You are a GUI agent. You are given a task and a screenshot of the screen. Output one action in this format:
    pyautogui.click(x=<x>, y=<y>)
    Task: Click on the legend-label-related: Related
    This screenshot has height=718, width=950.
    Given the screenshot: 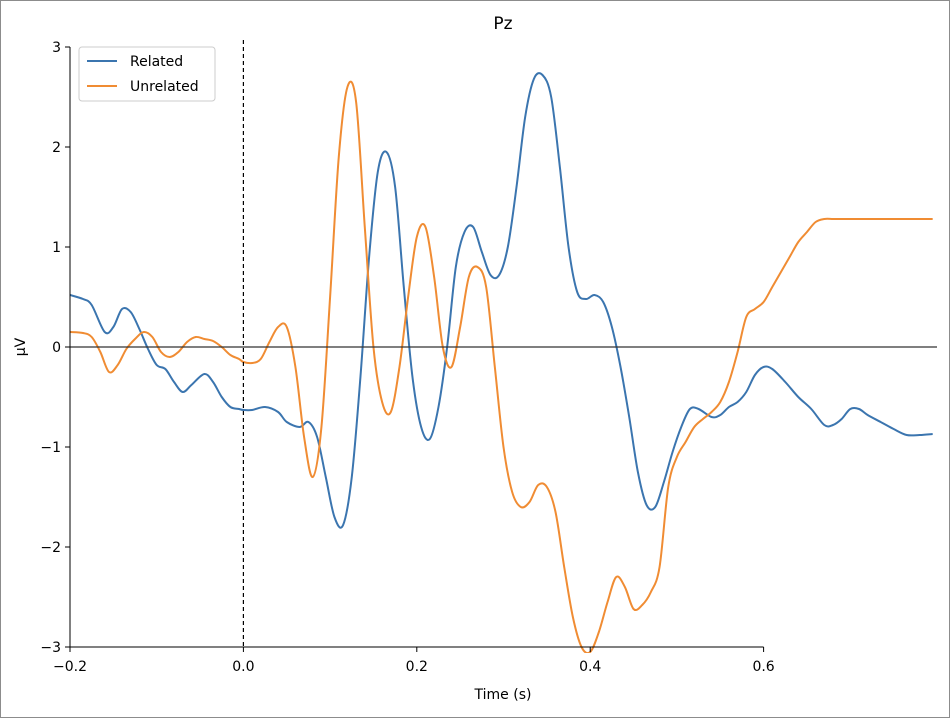 What is the action you would take?
    pyautogui.click(x=156, y=62)
    